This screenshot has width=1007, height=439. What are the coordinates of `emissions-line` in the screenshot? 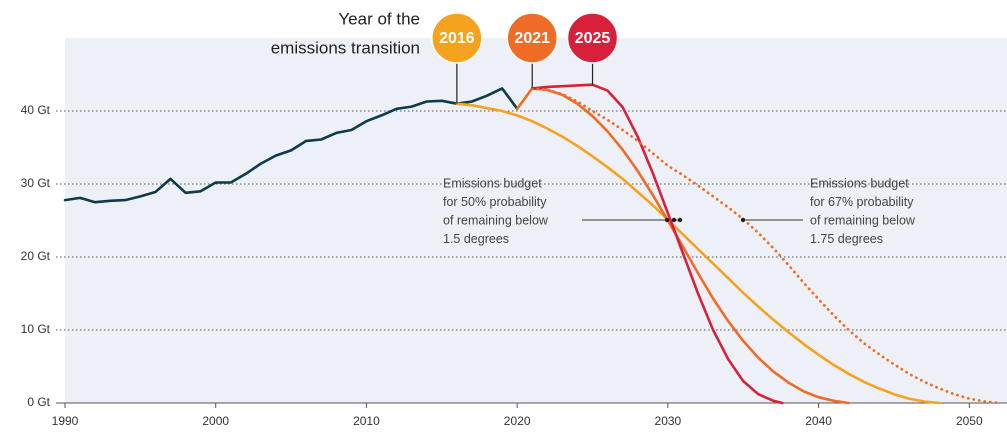 It's located at (291, 145).